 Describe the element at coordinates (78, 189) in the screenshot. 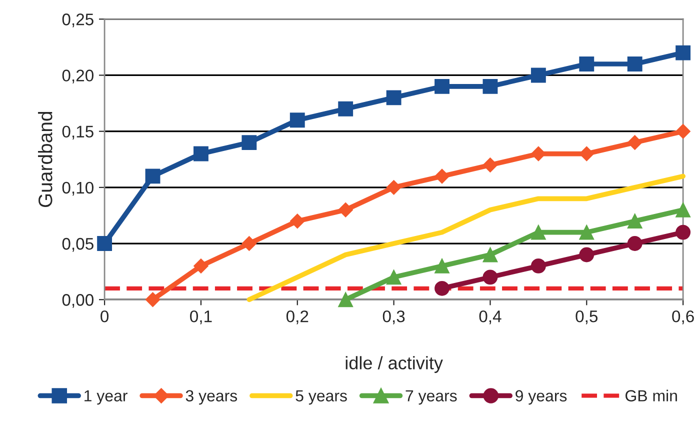

I see `y-tick-label: 0,10` at that location.